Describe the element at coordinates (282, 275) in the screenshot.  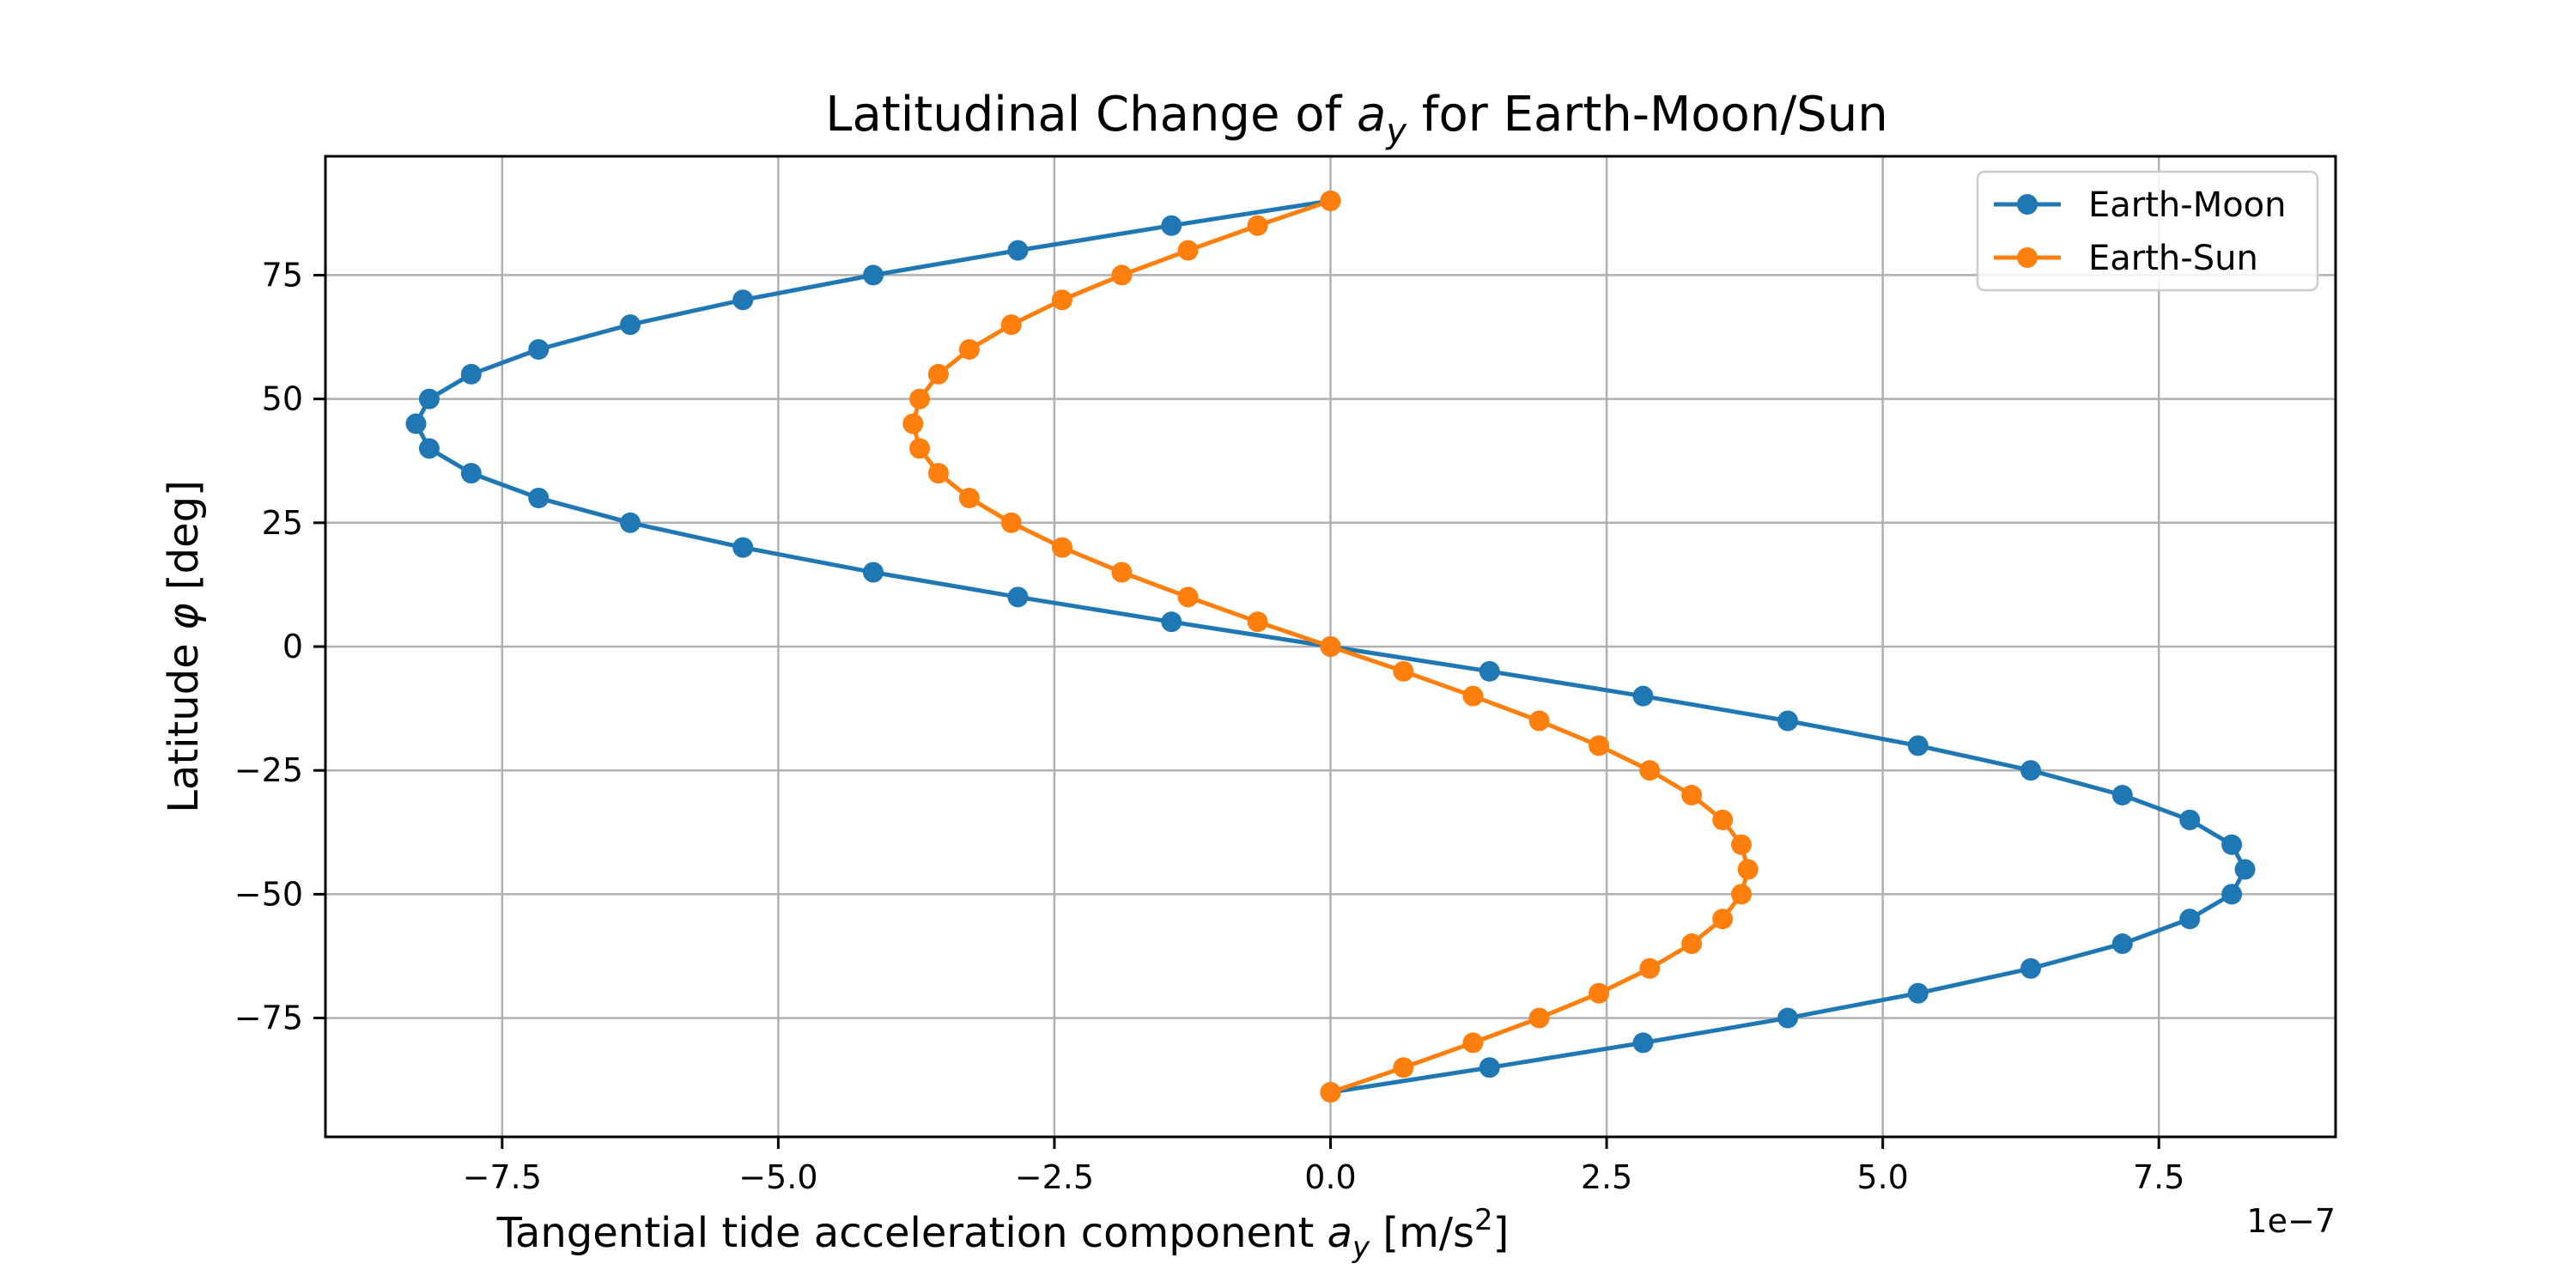
I see `y-tick-label: 75` at that location.